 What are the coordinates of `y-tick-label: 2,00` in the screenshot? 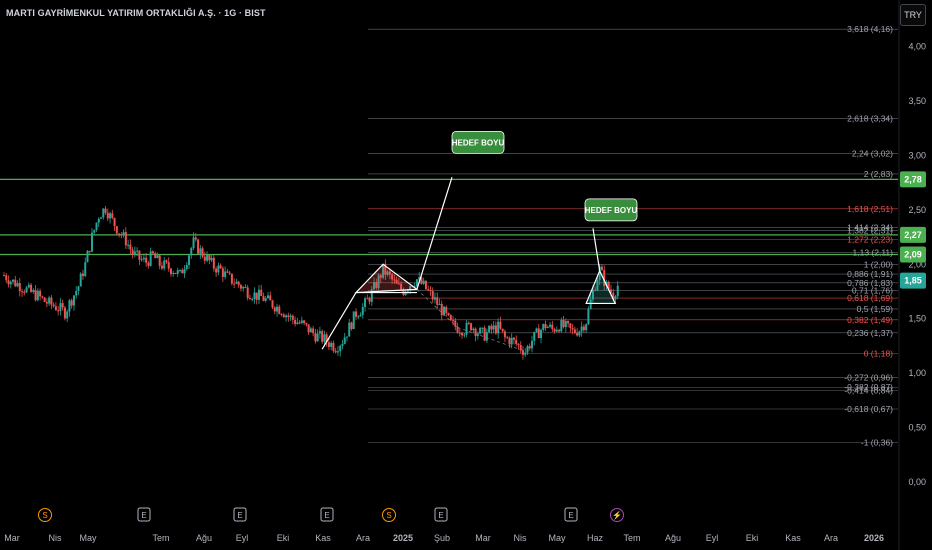 It's located at (917, 264).